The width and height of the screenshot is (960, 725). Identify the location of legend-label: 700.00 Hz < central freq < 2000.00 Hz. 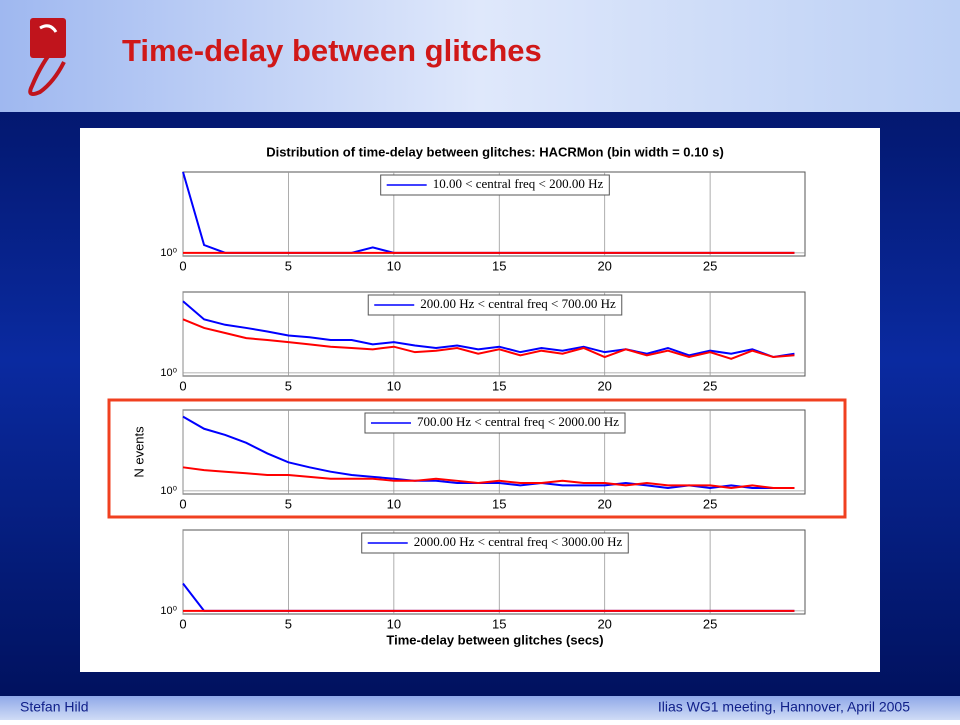
(518, 421).